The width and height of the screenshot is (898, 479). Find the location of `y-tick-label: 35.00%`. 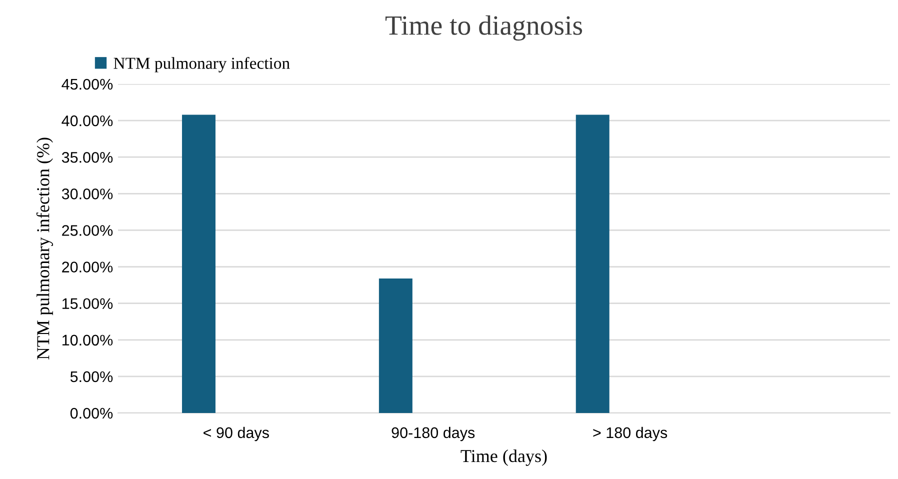

y-tick-label: 35.00% is located at coordinates (87, 157).